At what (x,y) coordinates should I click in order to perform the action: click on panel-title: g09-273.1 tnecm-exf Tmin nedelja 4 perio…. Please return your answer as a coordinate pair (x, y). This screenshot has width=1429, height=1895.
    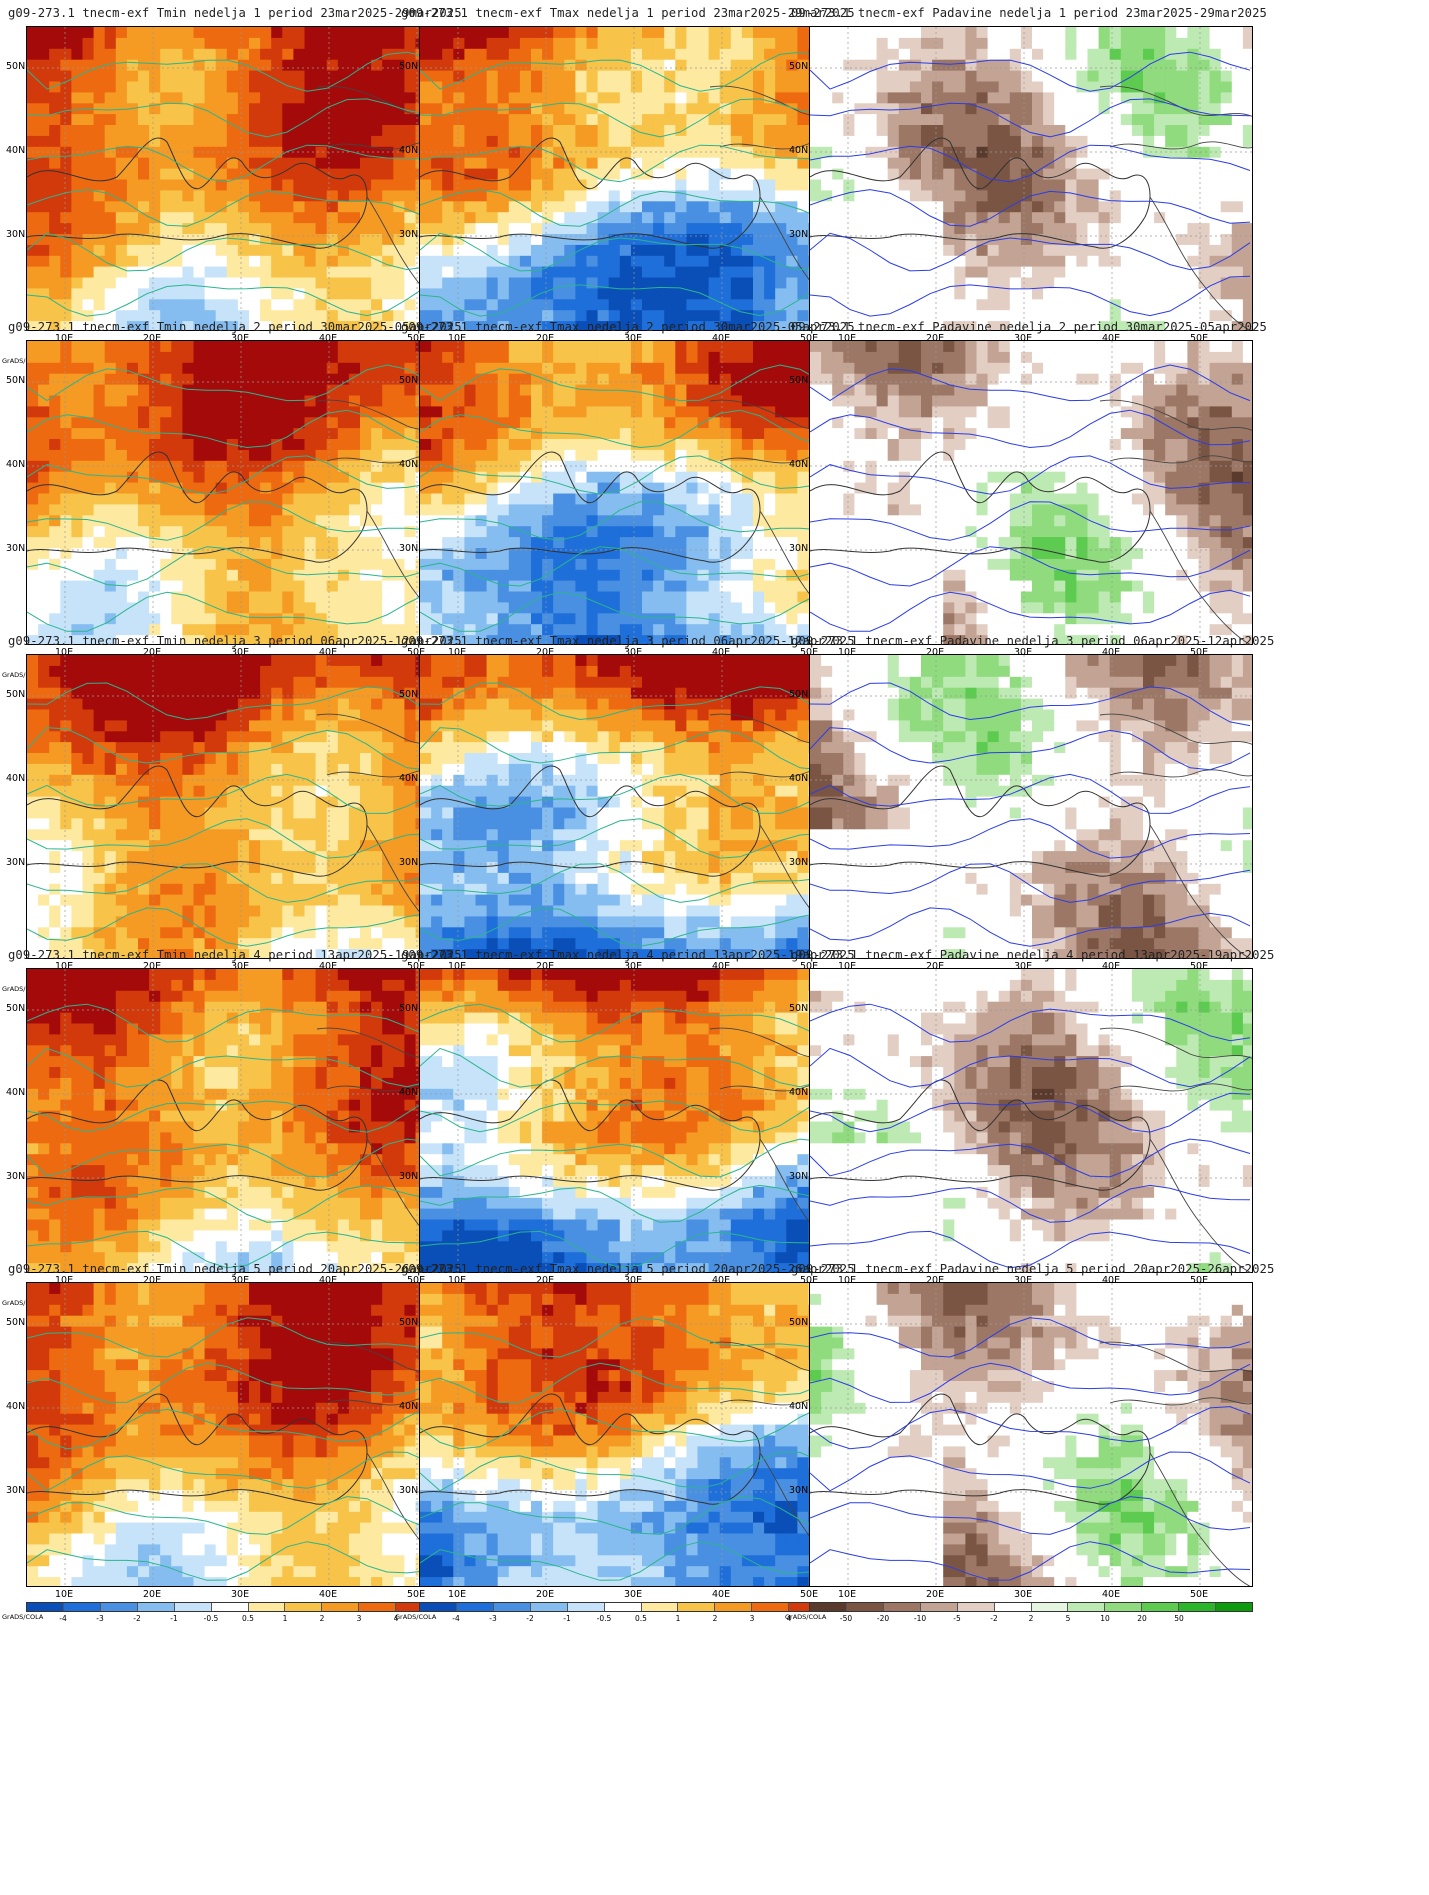
    Looking at the image, I should click on (235, 955).